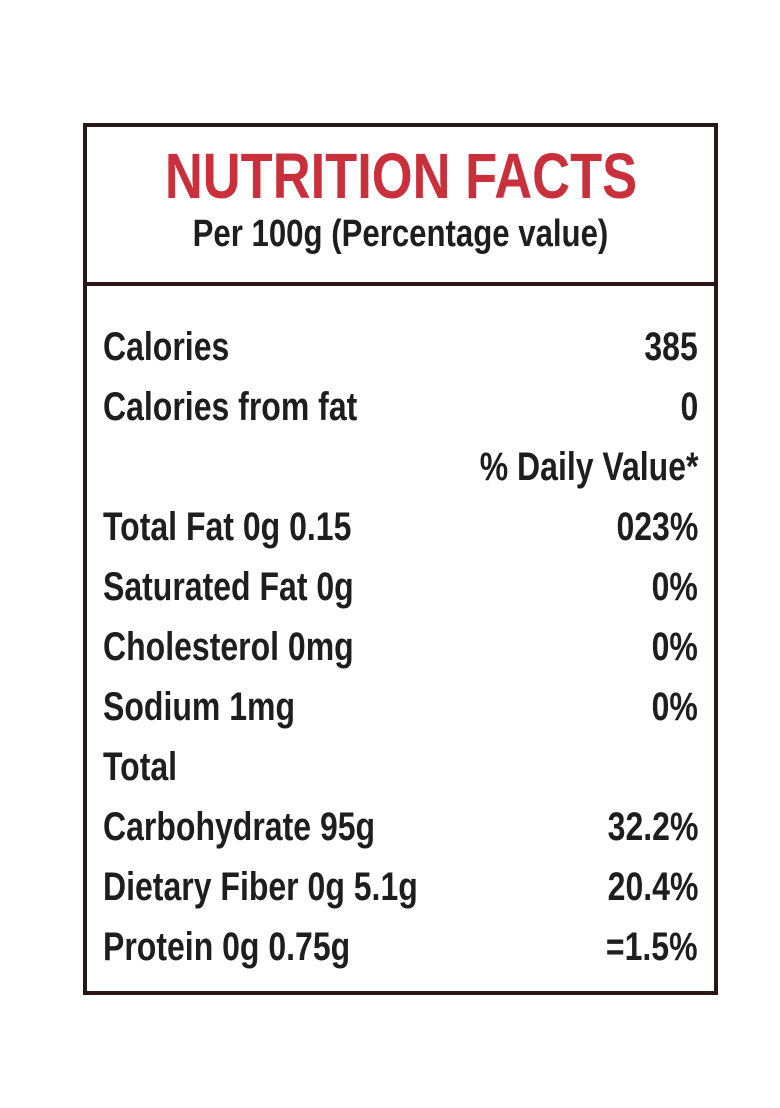 This screenshot has height=1108, width=780. I want to click on nutrient-row: Calories 385, so click(400, 347).